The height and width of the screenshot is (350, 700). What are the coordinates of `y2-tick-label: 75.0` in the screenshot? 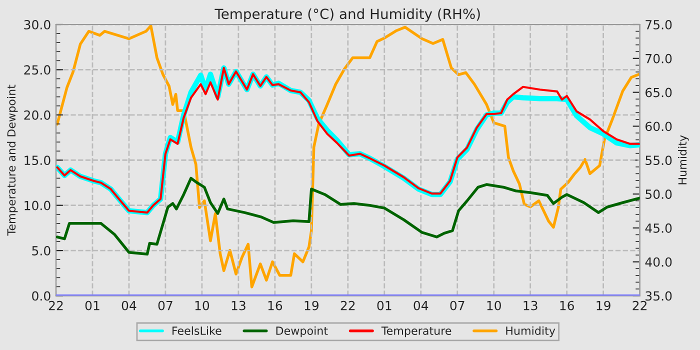 It's located at (659, 25).